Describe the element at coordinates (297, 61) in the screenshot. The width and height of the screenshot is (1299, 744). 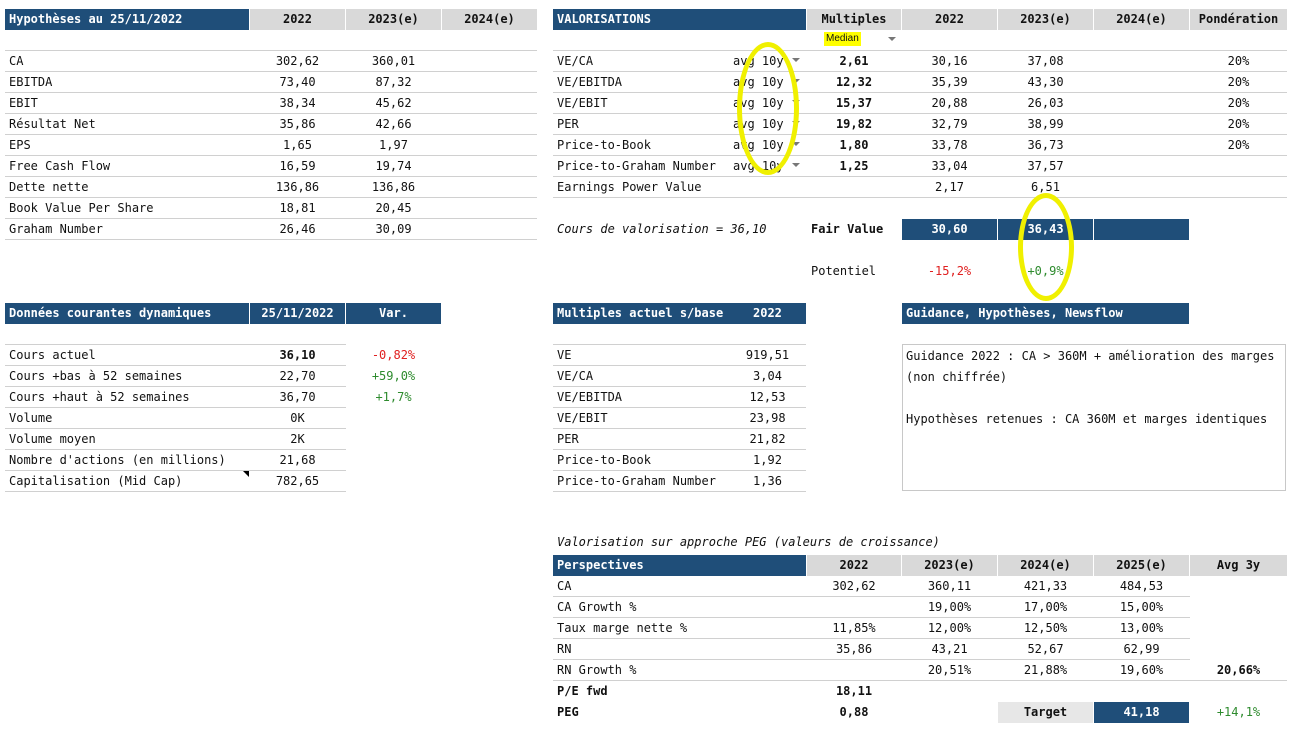
I see `hyp-row-2022: 302,62` at that location.